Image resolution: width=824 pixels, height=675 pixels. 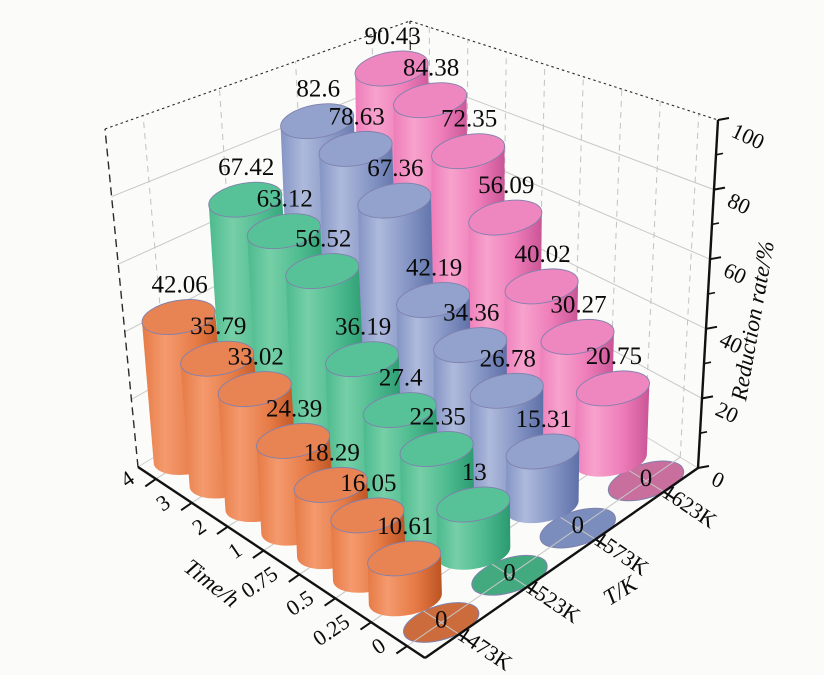 I want to click on bar-value-label: 35.79, so click(x=218, y=326).